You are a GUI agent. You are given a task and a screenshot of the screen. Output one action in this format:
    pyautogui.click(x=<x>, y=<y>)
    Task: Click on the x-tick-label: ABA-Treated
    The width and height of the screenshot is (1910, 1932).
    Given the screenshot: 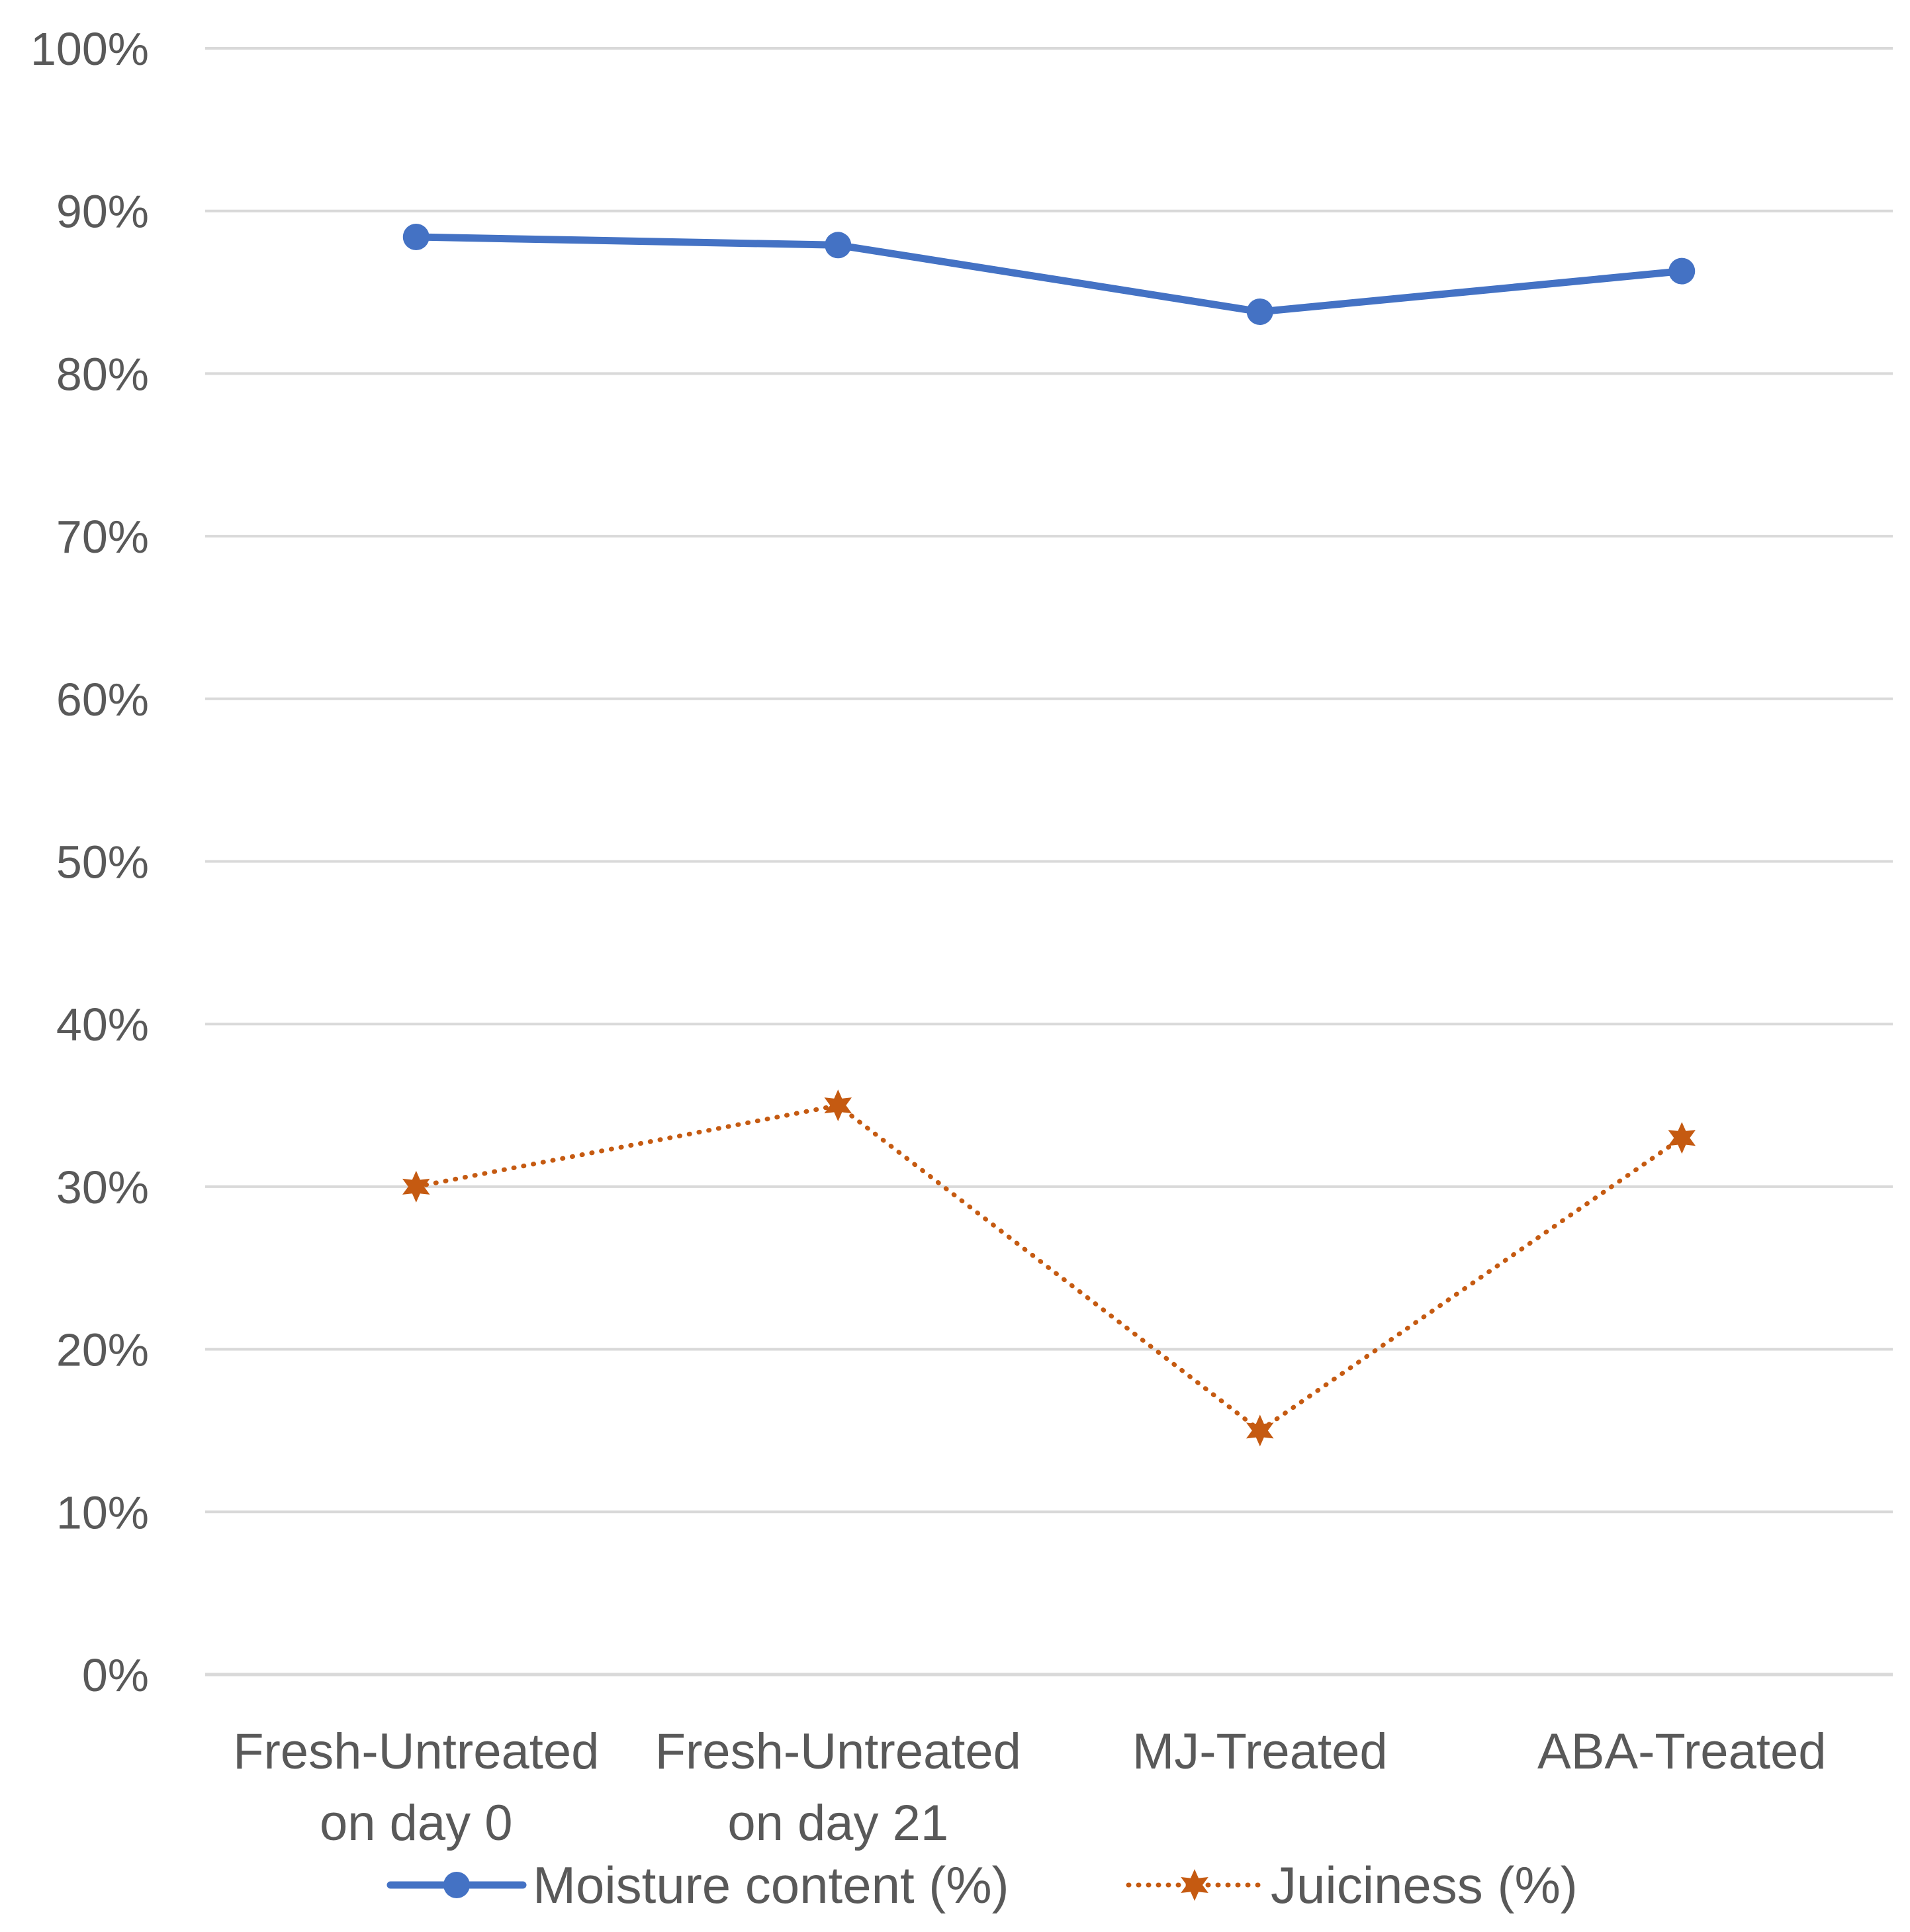 What is the action you would take?
    pyautogui.click(x=1681, y=1752)
    